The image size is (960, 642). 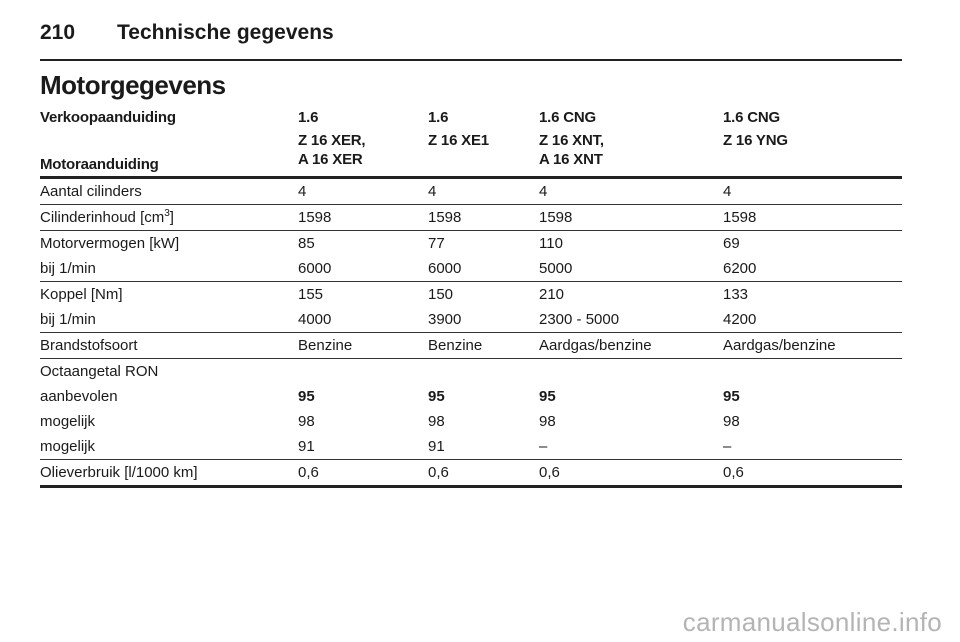 What do you see at coordinates (169, 191) in the screenshot?
I see `row-label: Aantal cilinders` at bounding box center [169, 191].